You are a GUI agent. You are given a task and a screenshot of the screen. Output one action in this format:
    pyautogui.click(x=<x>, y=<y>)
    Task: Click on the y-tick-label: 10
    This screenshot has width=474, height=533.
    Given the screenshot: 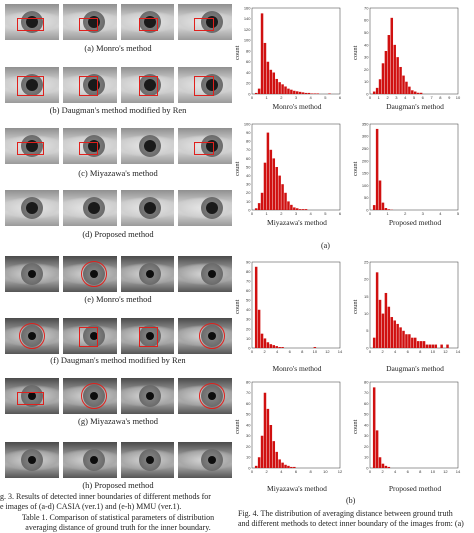 What is the action you would take?
    pyautogui.click(x=366, y=81)
    